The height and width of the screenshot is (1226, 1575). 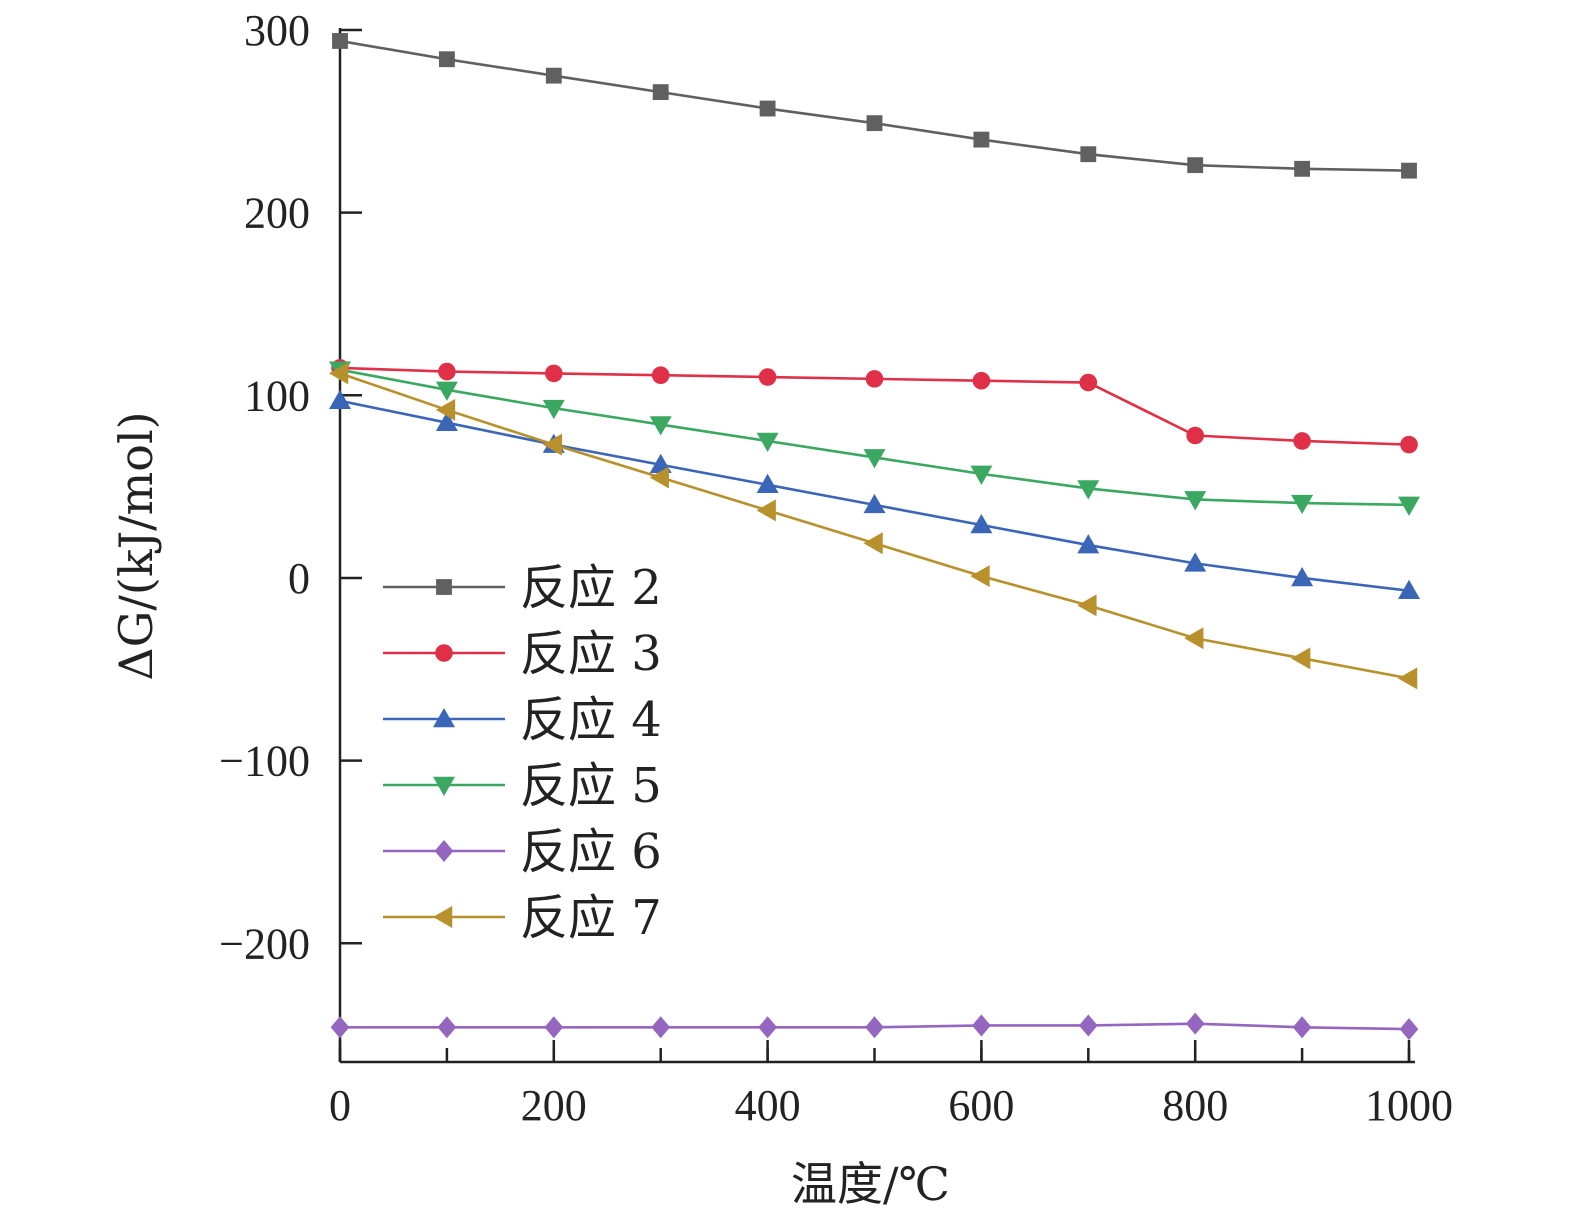 What do you see at coordinates (591, 852) in the screenshot?
I see `legend-label: 反应 6` at bounding box center [591, 852].